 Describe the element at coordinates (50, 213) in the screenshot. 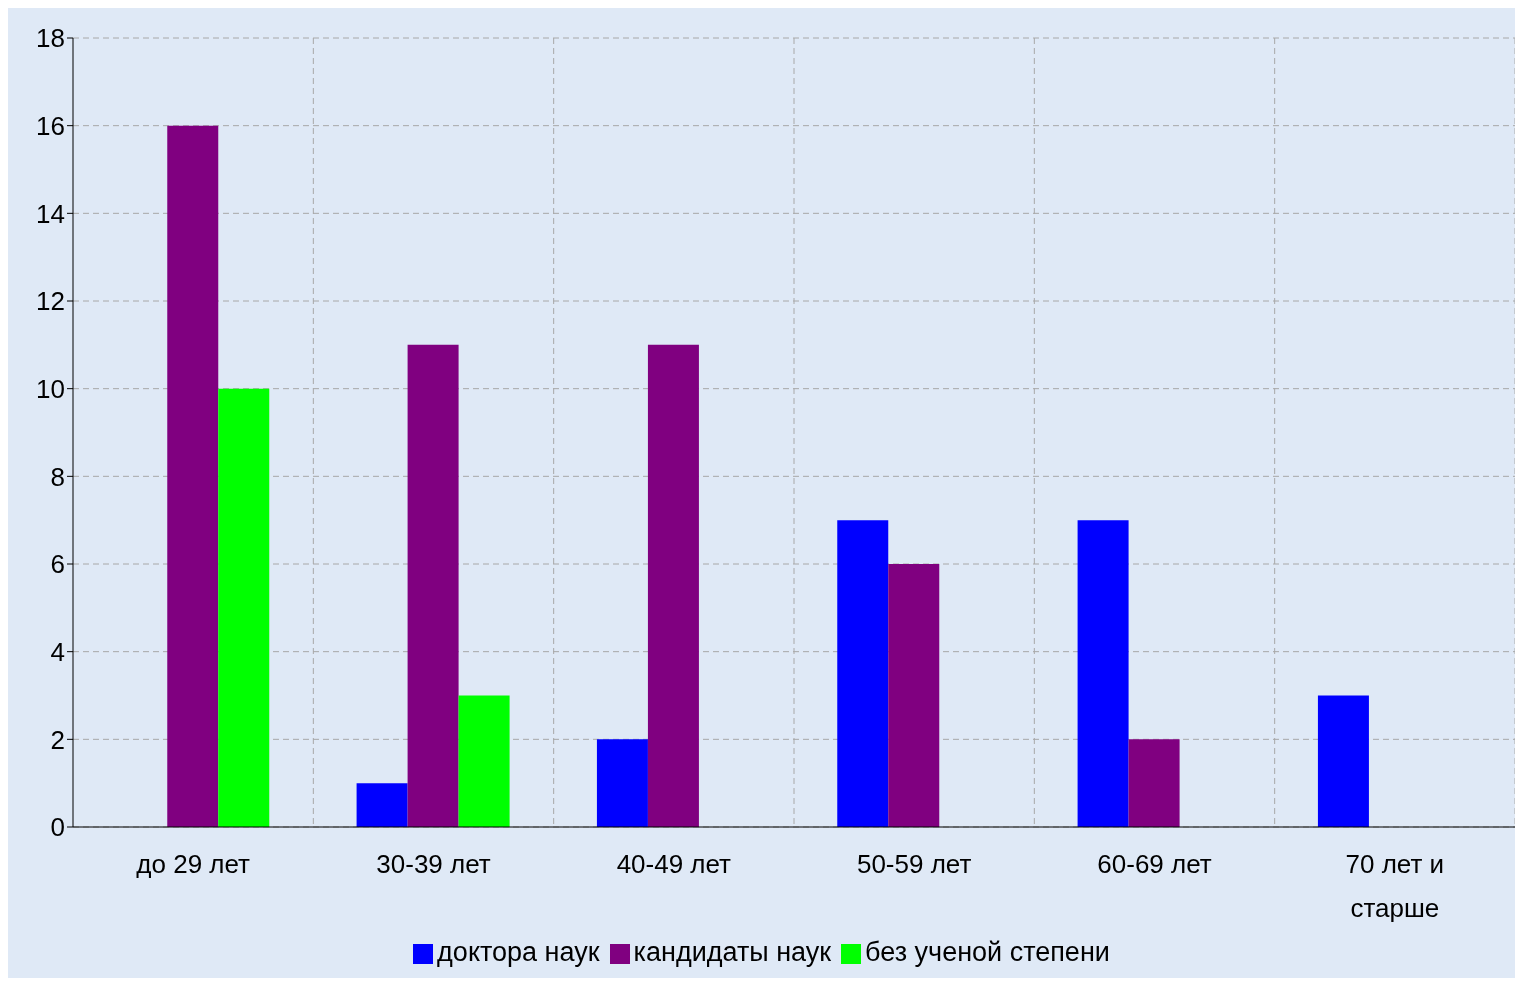

I see `y-tick-label: 14` at that location.